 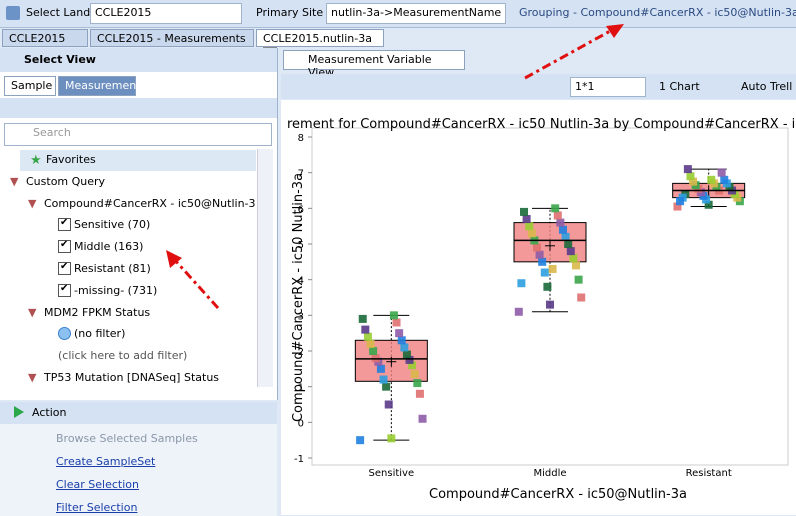 What do you see at coordinates (58, 12) in the screenshot?
I see `label: Select Land` at bounding box center [58, 12].